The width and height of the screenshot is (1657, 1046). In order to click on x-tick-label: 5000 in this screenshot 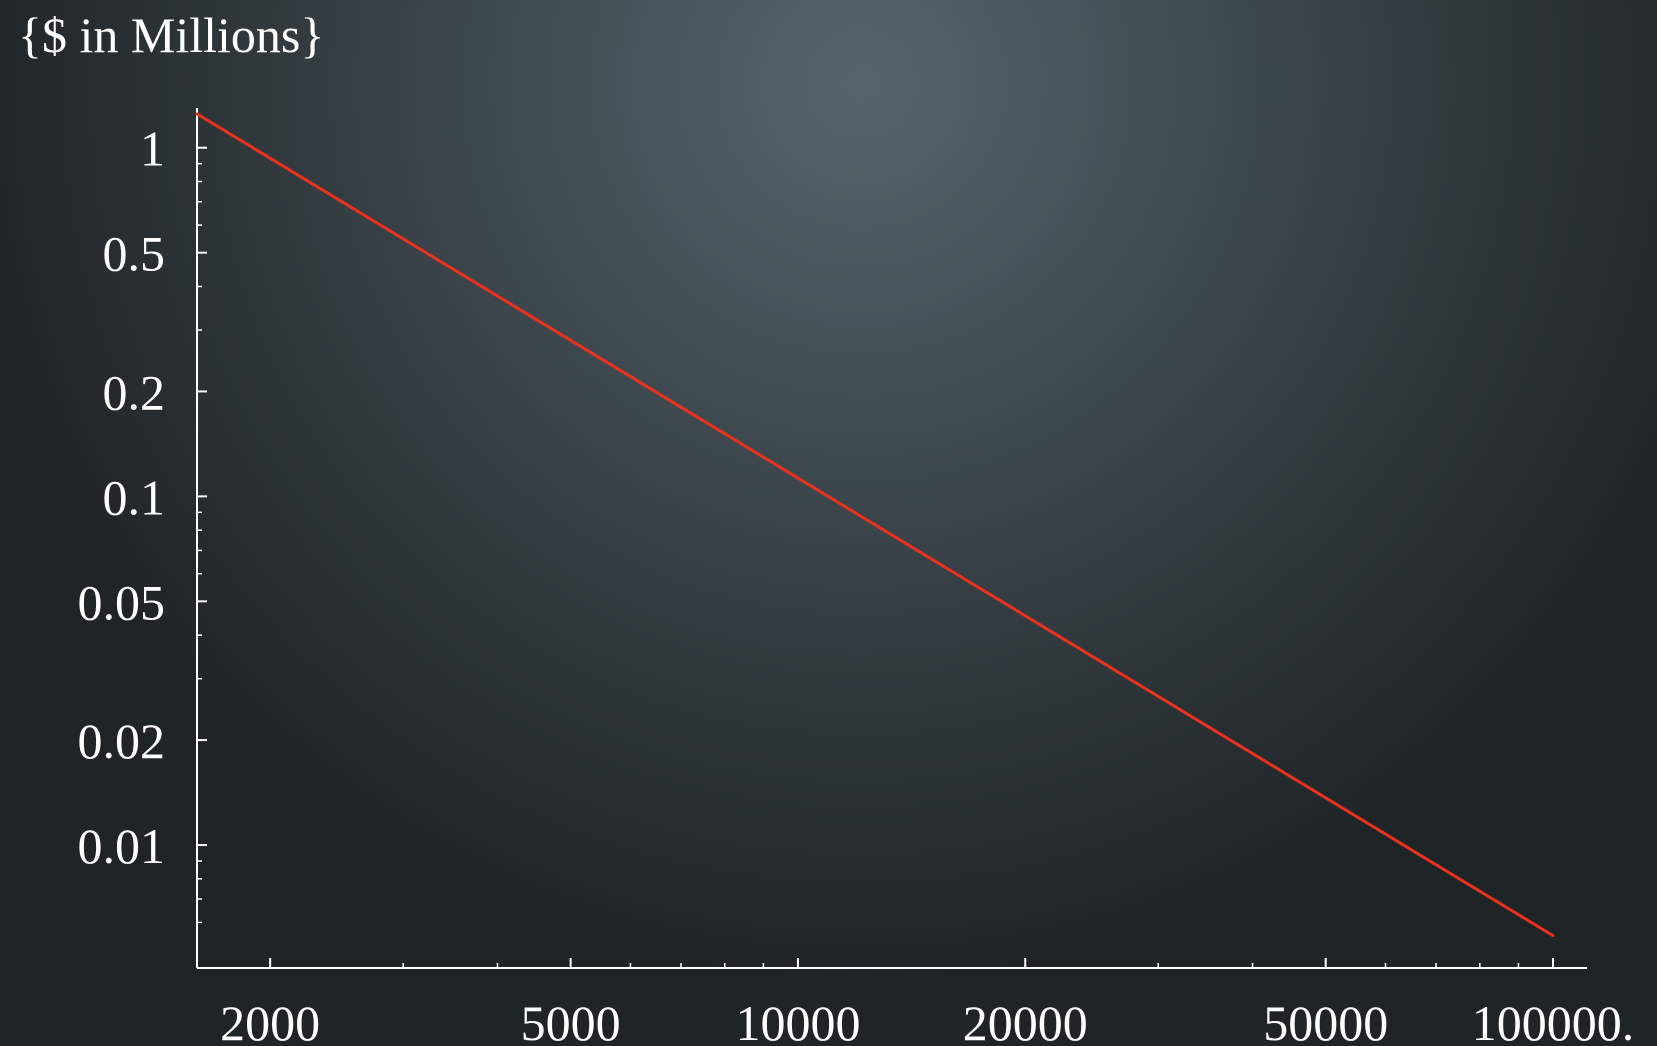, I will do `click(571, 1020)`.